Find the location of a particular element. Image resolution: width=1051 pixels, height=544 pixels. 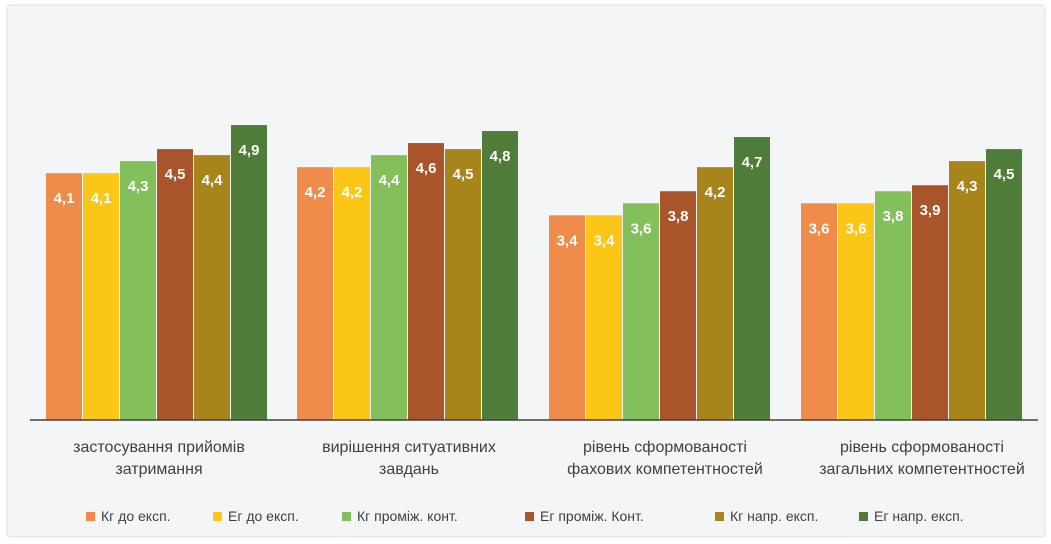

data-label-4-2: 4,6 is located at coordinates (426, 168).